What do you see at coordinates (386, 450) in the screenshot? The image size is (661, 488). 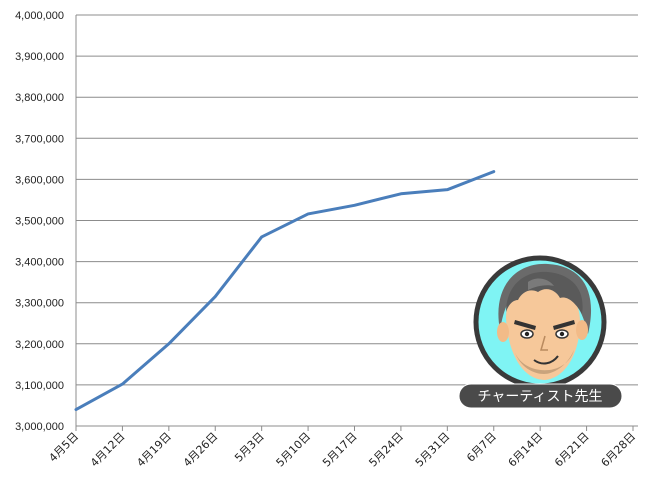 I see `x-tick-label: 5月24日` at bounding box center [386, 450].